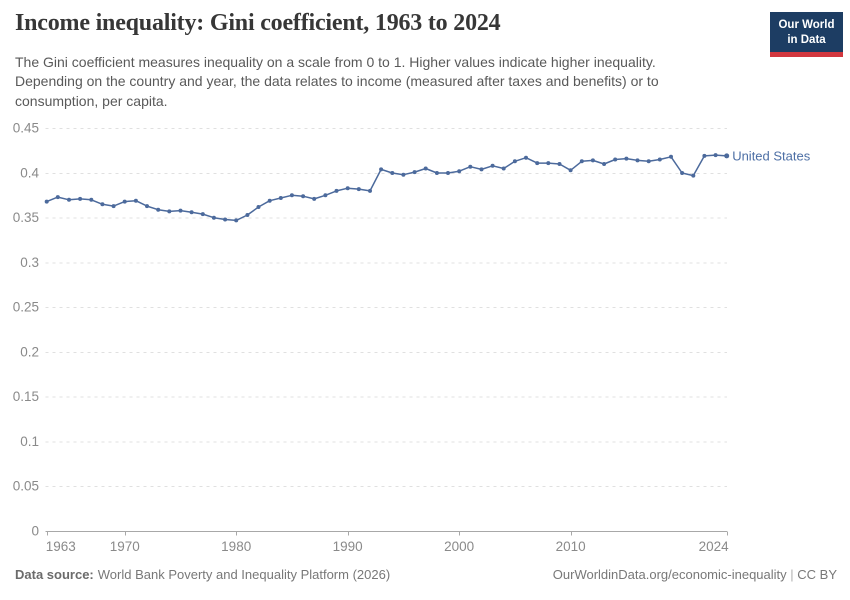  What do you see at coordinates (806, 39) in the screenshot?
I see `logo-text-line2: in Data` at bounding box center [806, 39].